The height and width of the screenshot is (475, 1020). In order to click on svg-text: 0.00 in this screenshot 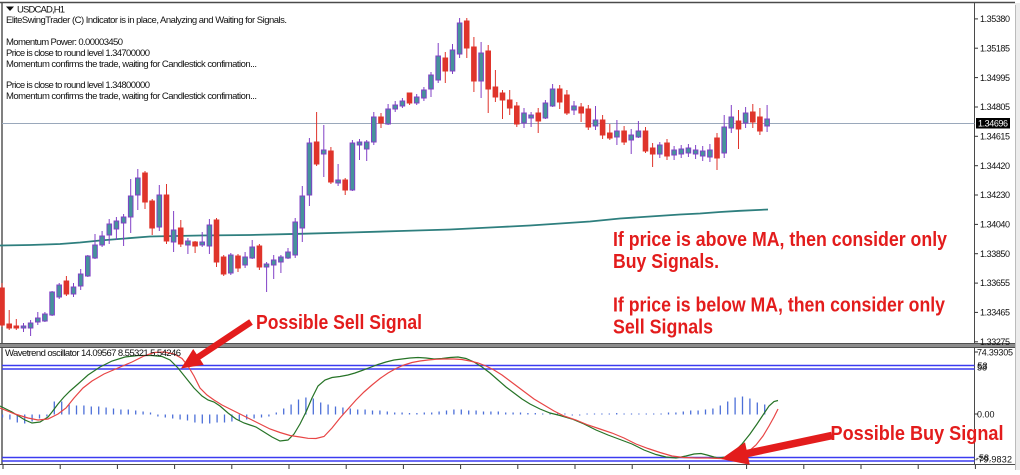, I will do `click(986, 414)`.